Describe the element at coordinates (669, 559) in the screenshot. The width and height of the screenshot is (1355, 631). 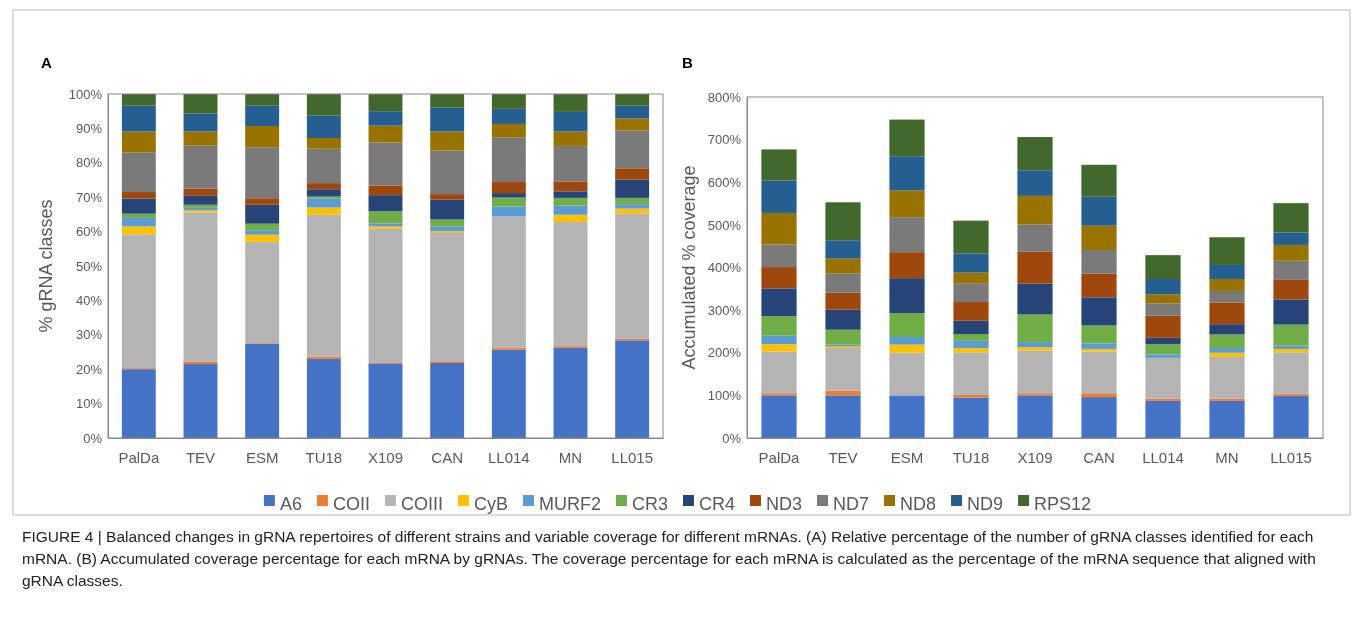
I see `caption: FIGURE 4 | Balanced changes in gRNA repertoires of different strains and variable coverage for different mRNAs. (A) Relative percentage of the number of gRNA classes identified for each mRNA. (B) Accumulated coverage percentage for each mRNA by gRNAs. The coverage percentage for each mRNA is calculated as the percentage of the mRNA sequence that aligned with gRNA classes.` at that location.